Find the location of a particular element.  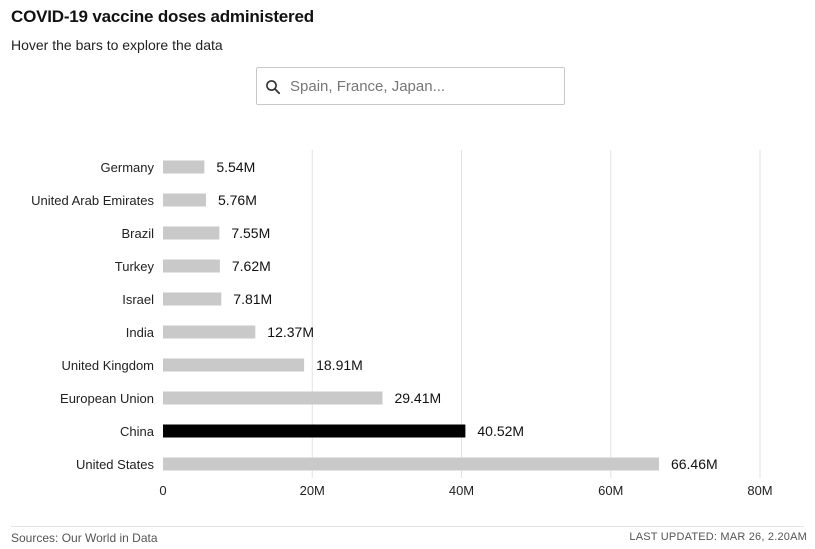

source-note: Sources: Our World in Data is located at coordinates (84, 538).